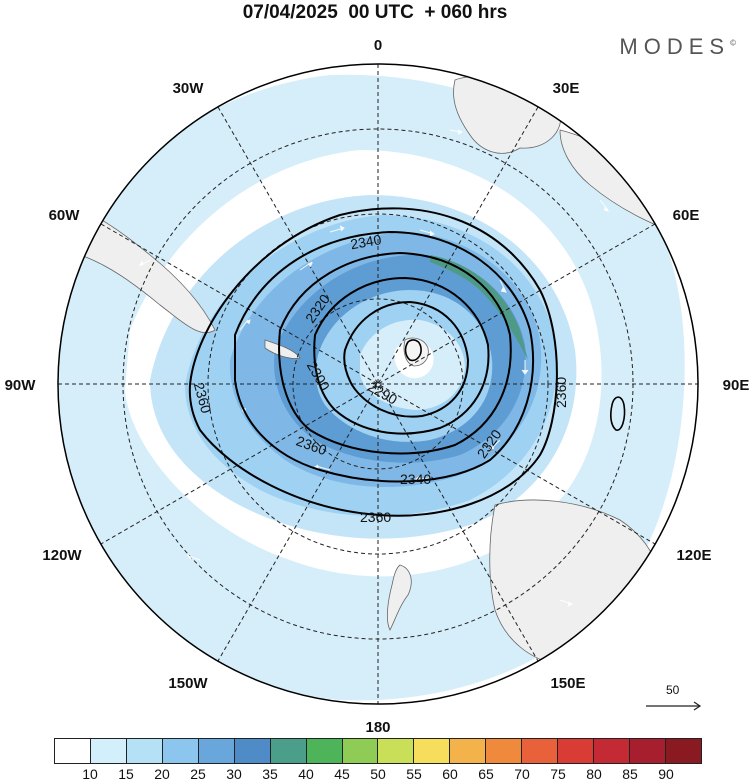 Image resolution: width=750 pixels, height=782 pixels. What do you see at coordinates (693, 555) in the screenshot?
I see `lon-label-120e: 120E` at bounding box center [693, 555].